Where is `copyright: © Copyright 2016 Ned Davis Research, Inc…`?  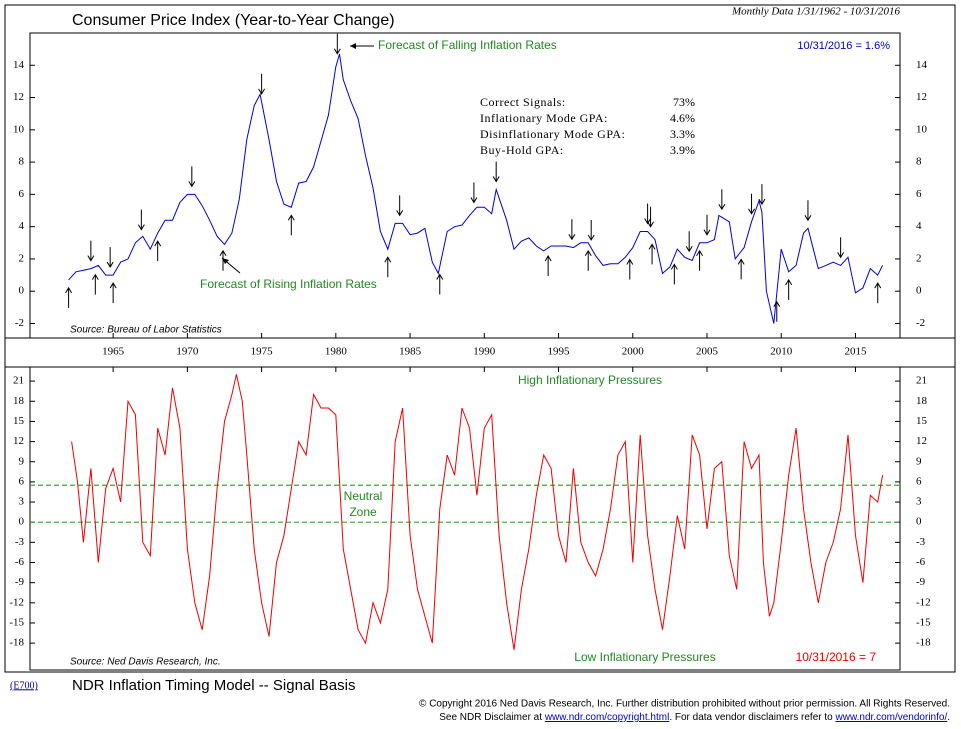
copyright: © Copyright 2016 Ned Davis Research, Inc… is located at coordinates (684, 704).